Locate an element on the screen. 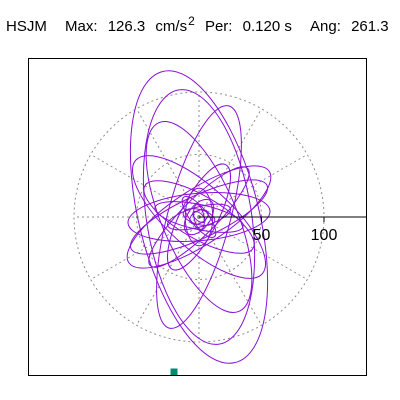  max-point-marker is located at coordinates (174, 371).